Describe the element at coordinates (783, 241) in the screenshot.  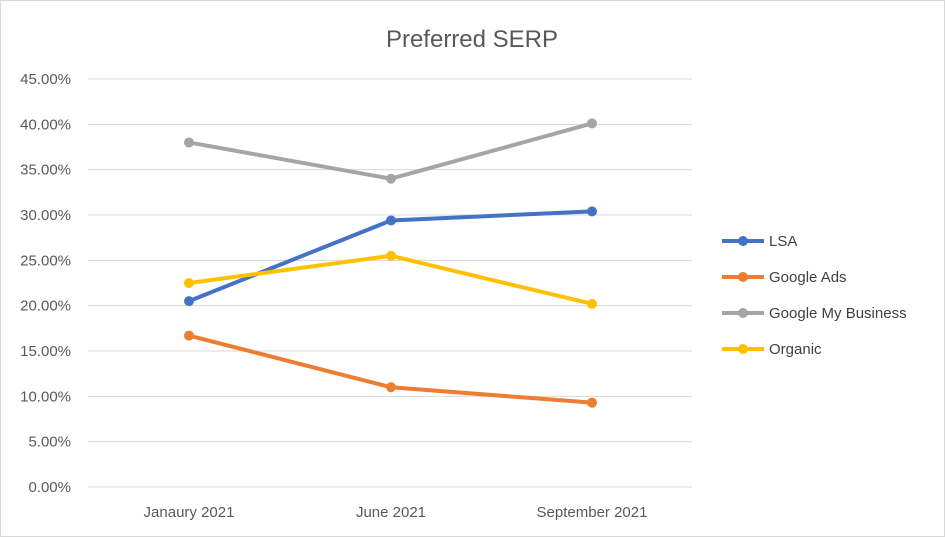
I see `legend-label: LSA` at that location.